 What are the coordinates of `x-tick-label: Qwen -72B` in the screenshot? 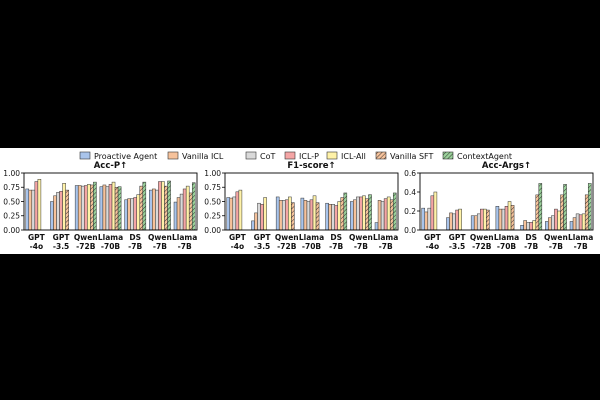 It's located at (287, 242).